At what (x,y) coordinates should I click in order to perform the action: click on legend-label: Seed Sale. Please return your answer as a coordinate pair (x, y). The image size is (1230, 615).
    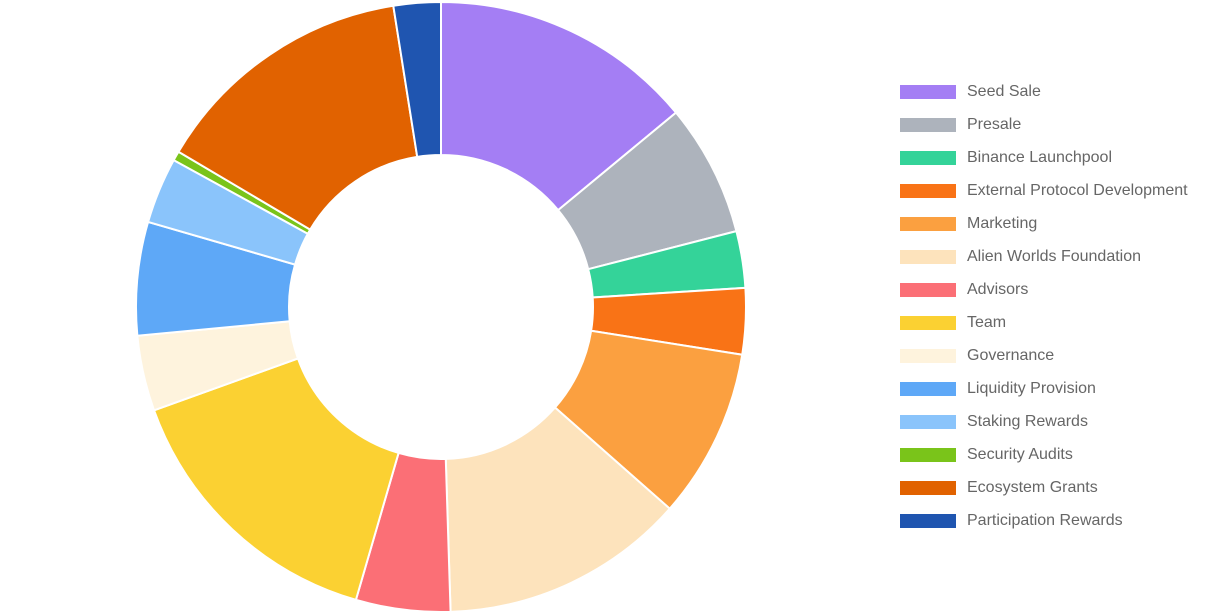
    Looking at the image, I should click on (1004, 91).